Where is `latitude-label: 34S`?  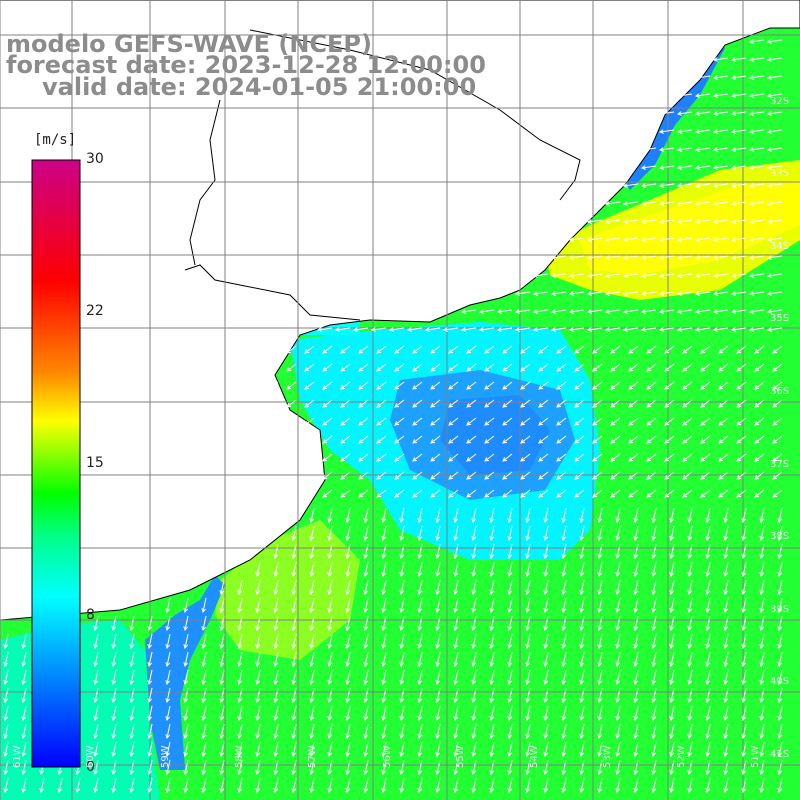 latitude-label: 34S is located at coordinates (780, 246).